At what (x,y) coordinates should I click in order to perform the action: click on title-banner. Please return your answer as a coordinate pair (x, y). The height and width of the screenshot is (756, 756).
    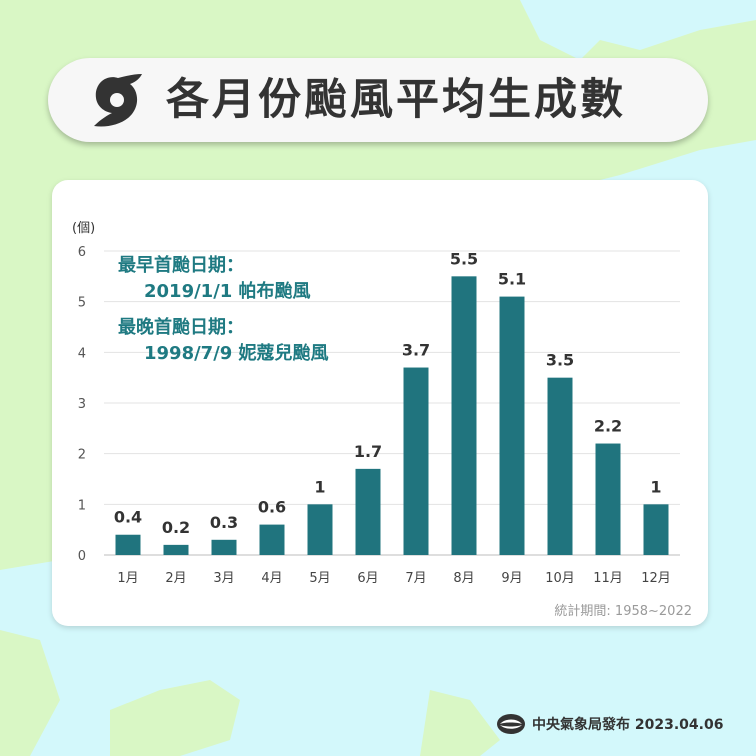
    Looking at the image, I should click on (378, 100).